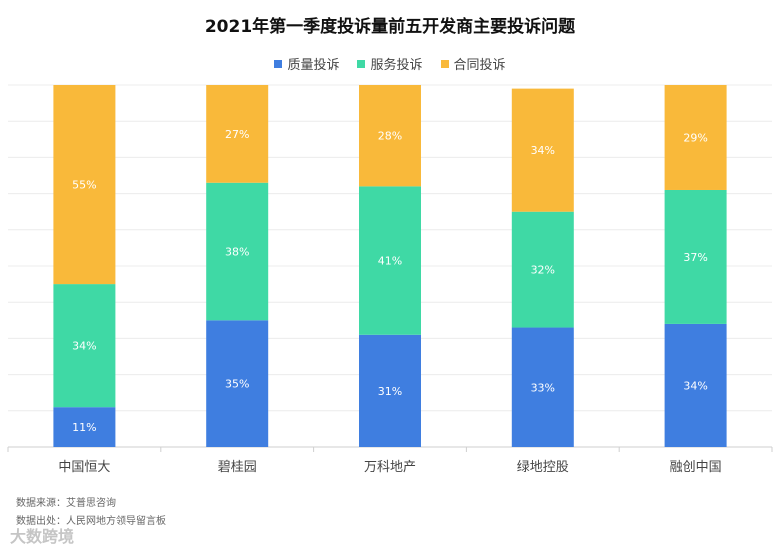  I want to click on legend-item-contract: 合同投诉, so click(473, 63).